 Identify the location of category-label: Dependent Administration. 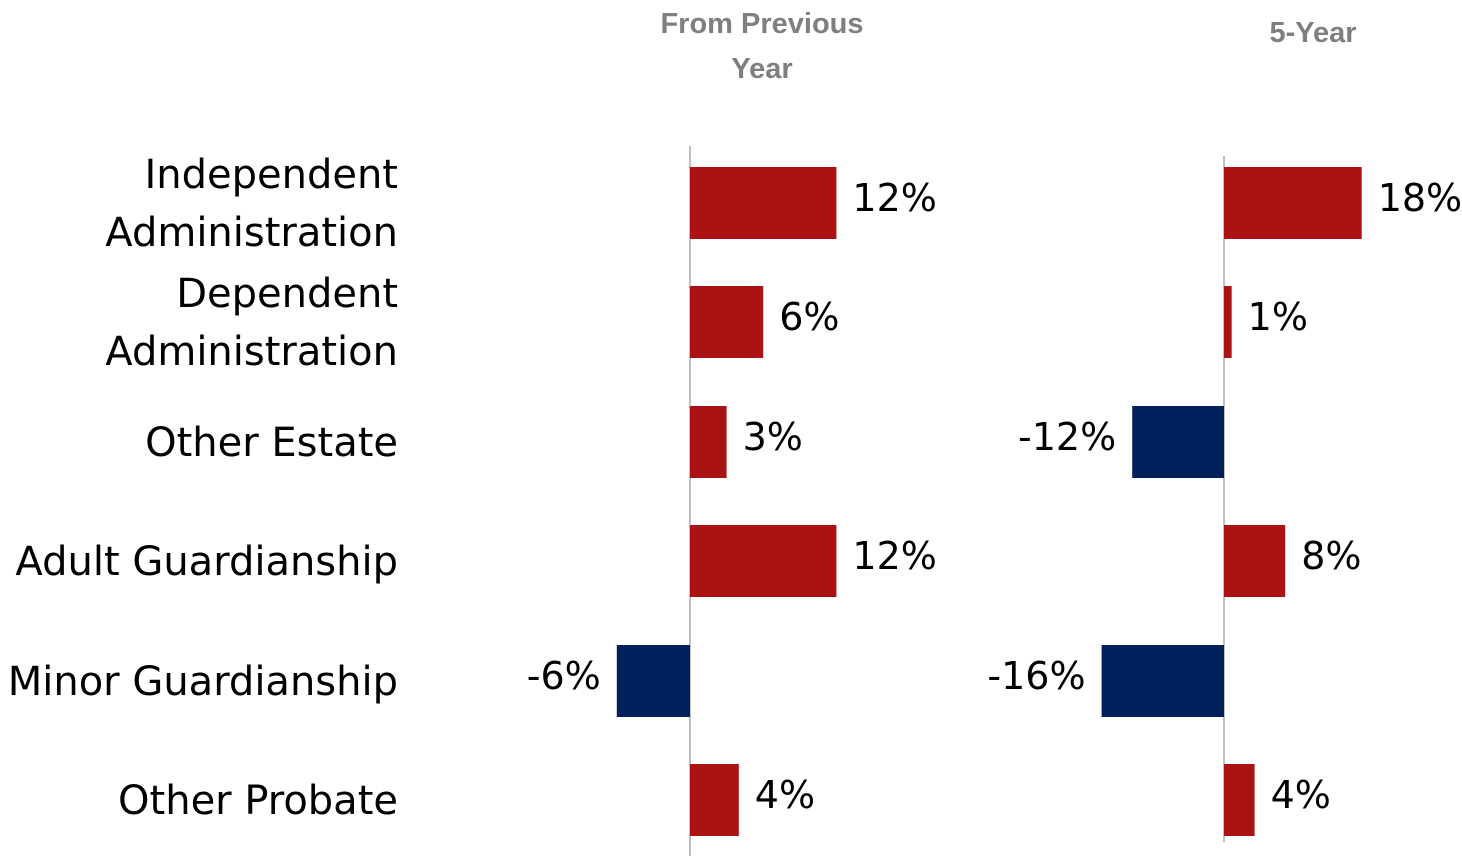
(251, 323).